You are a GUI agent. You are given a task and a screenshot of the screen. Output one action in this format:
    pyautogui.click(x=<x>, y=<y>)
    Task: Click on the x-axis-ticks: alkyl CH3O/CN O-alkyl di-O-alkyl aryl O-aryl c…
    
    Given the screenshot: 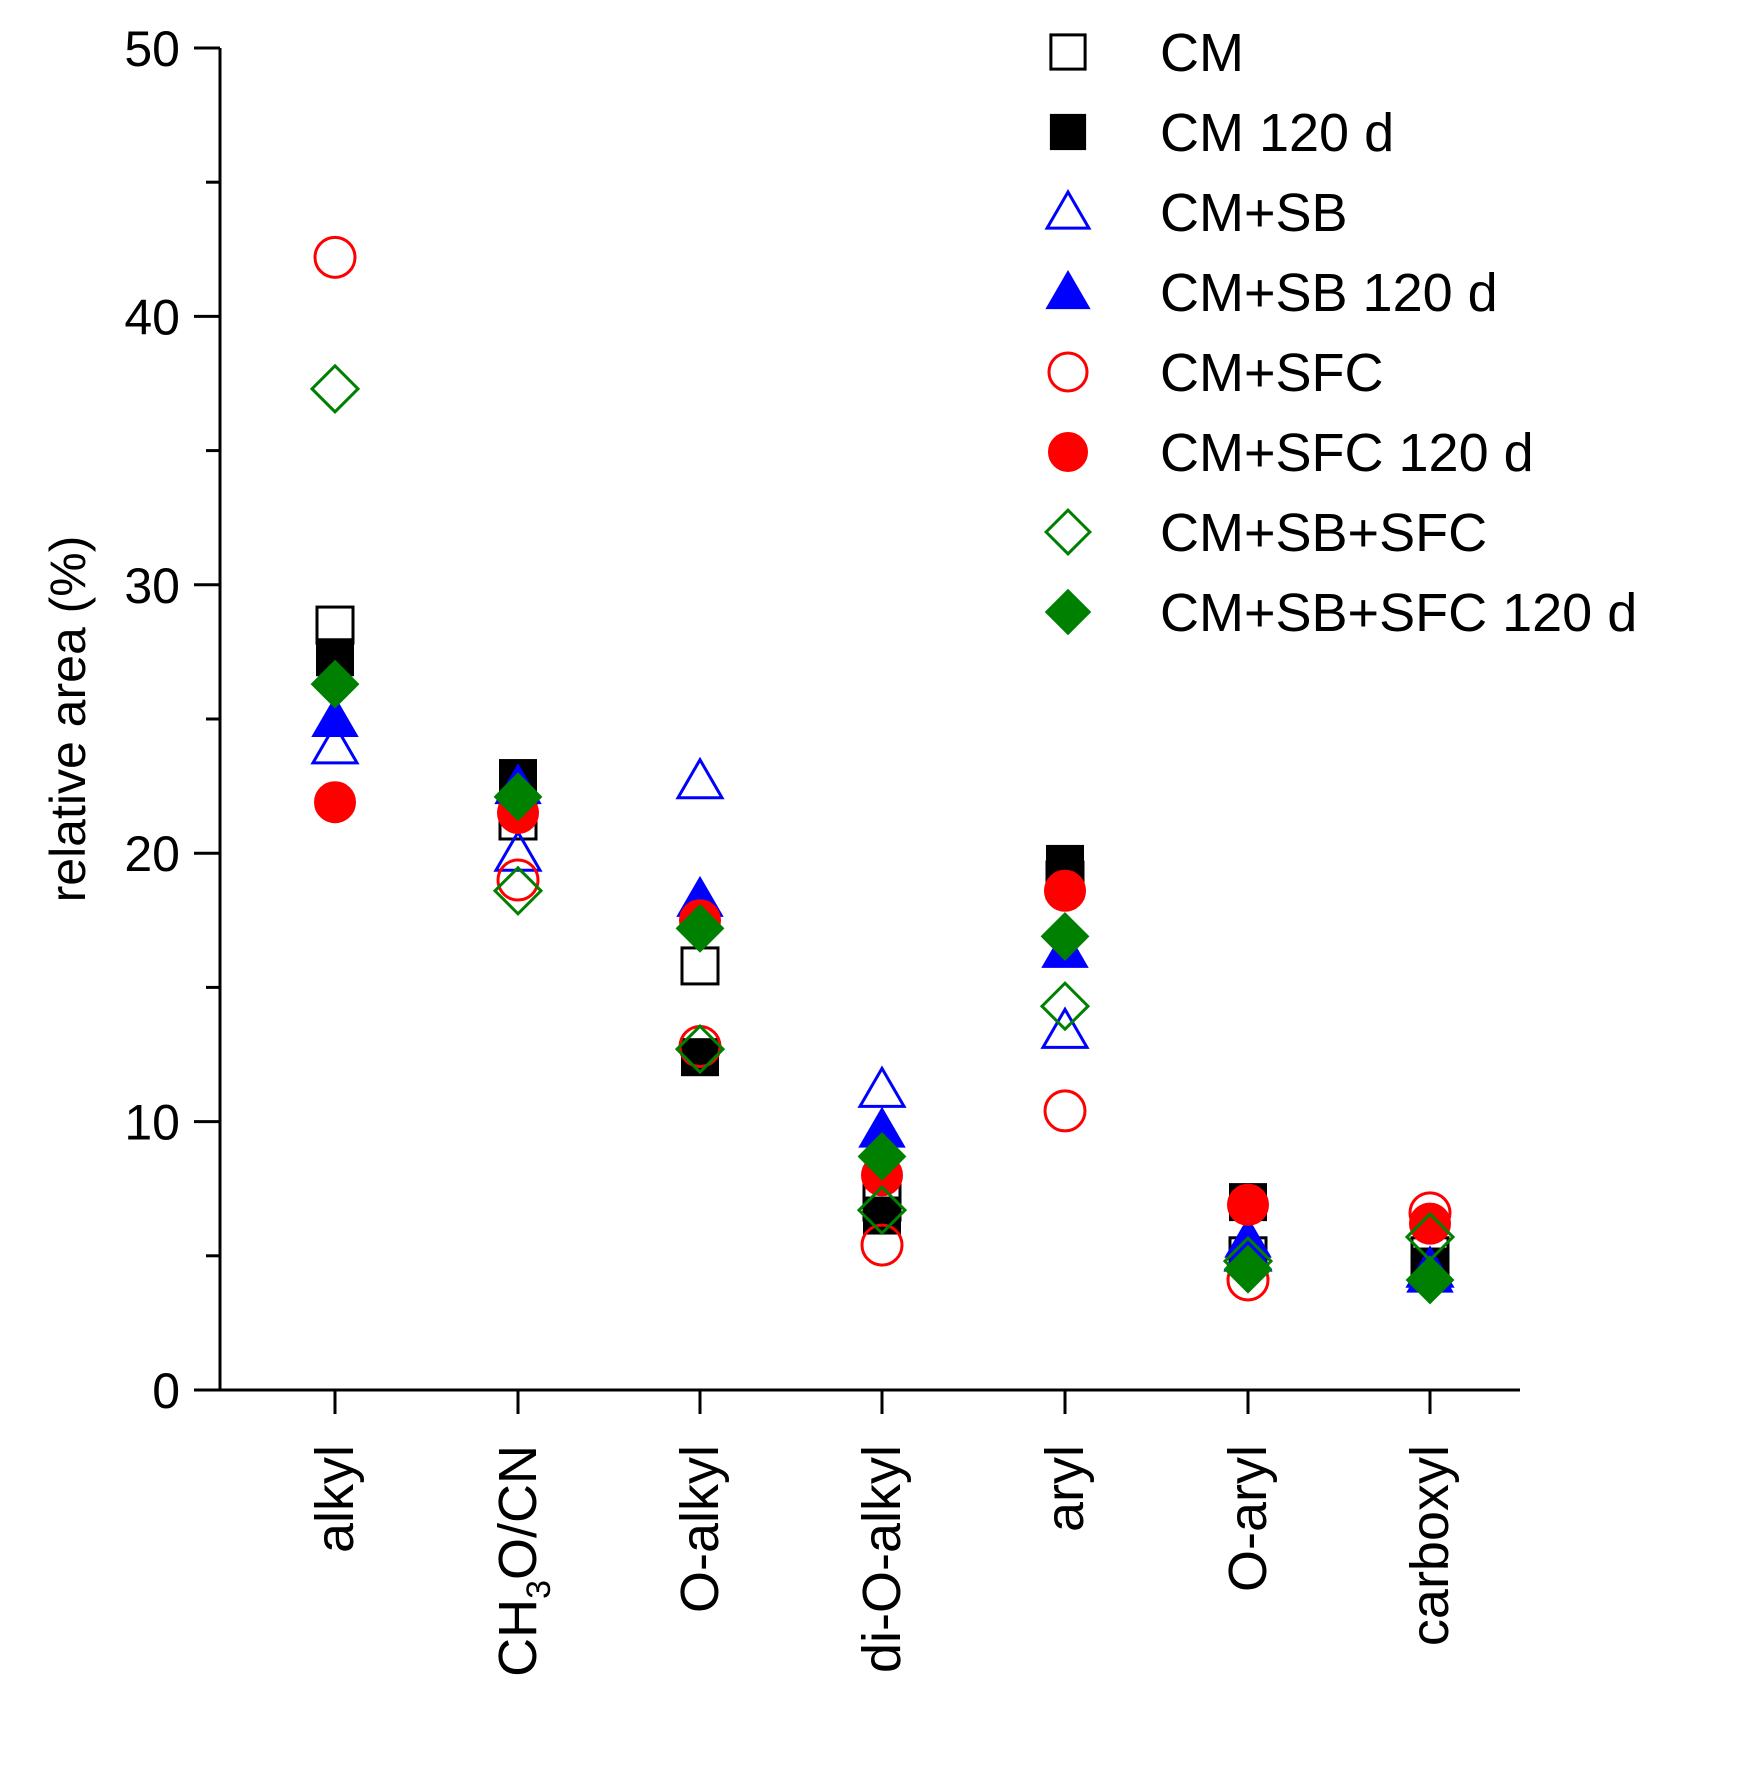 What is the action you would take?
    pyautogui.click(x=882, y=1533)
    